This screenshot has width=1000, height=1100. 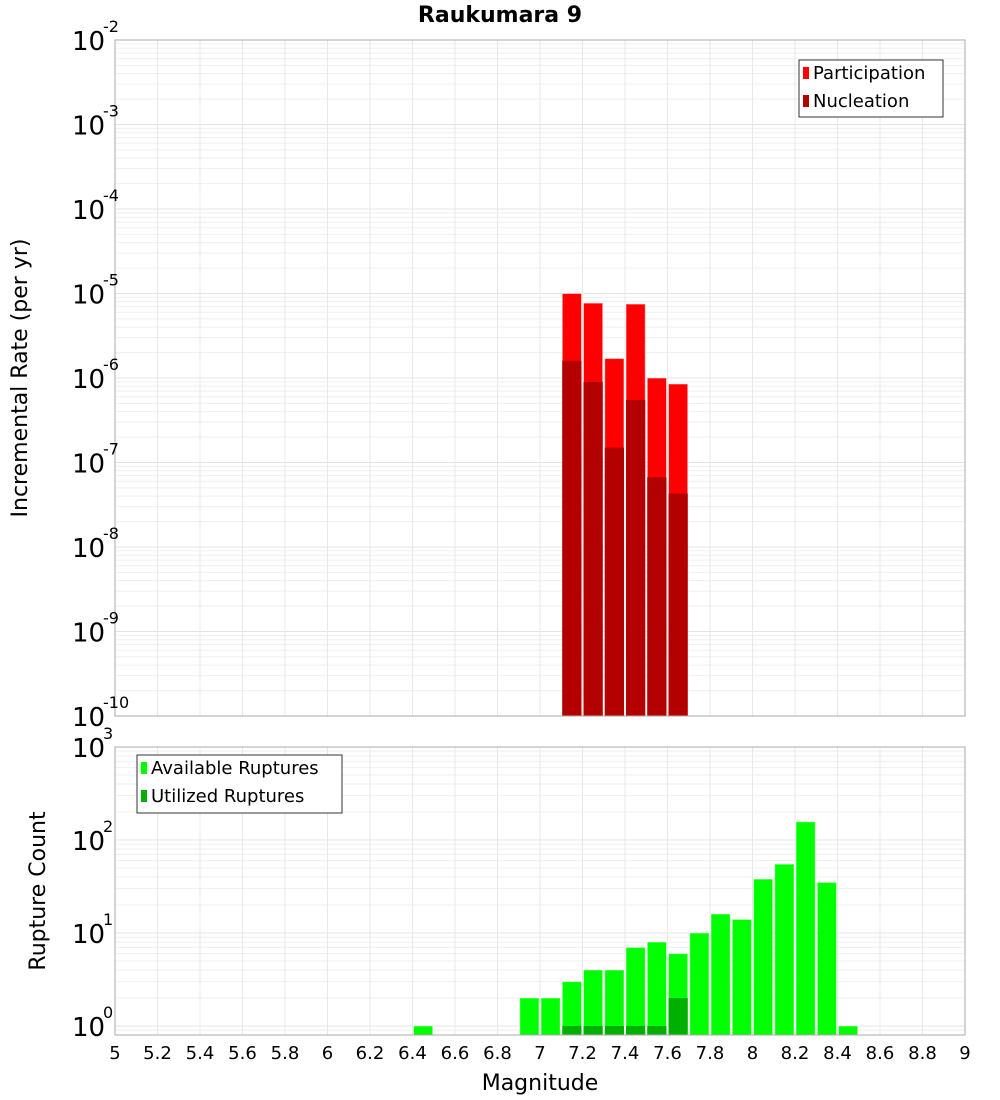 What do you see at coordinates (111, 449) in the screenshot?
I see `y-tick-exponent: -7` at bounding box center [111, 449].